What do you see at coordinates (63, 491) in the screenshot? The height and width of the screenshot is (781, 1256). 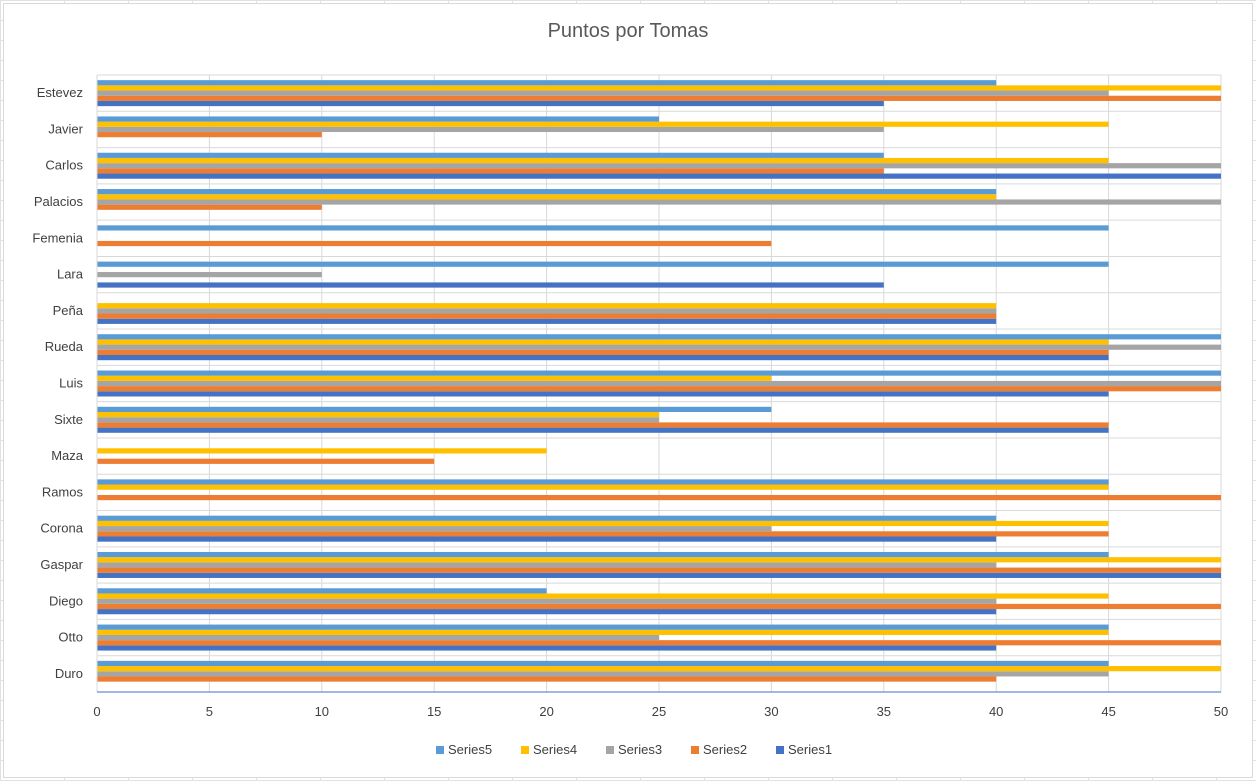 I see `y-category-label: Ramos` at bounding box center [63, 491].